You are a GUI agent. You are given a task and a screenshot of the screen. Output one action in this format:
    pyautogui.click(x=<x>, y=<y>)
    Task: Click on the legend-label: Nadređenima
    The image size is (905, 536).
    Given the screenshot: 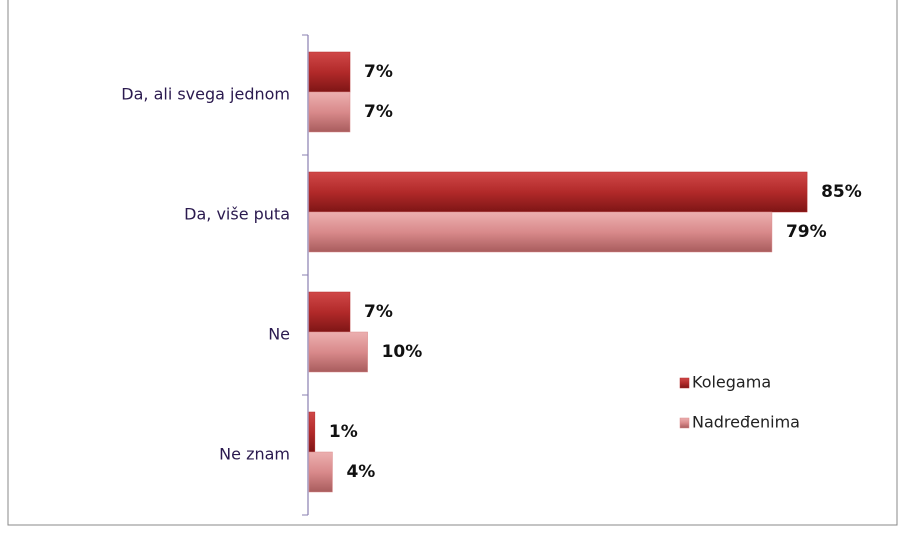 What is the action you would take?
    pyautogui.click(x=746, y=422)
    